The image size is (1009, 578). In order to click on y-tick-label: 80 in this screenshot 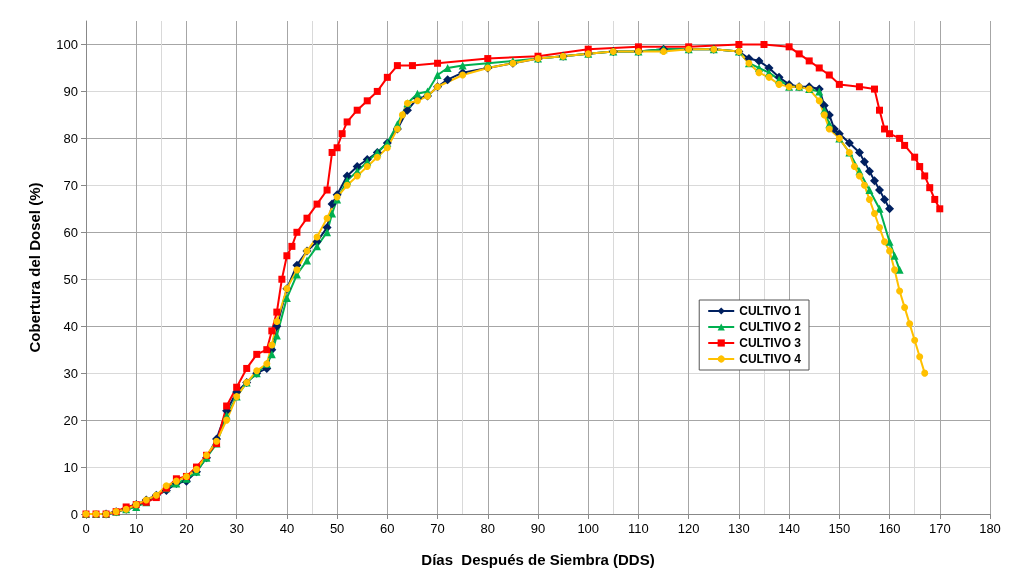, I will do `click(70, 138)`.